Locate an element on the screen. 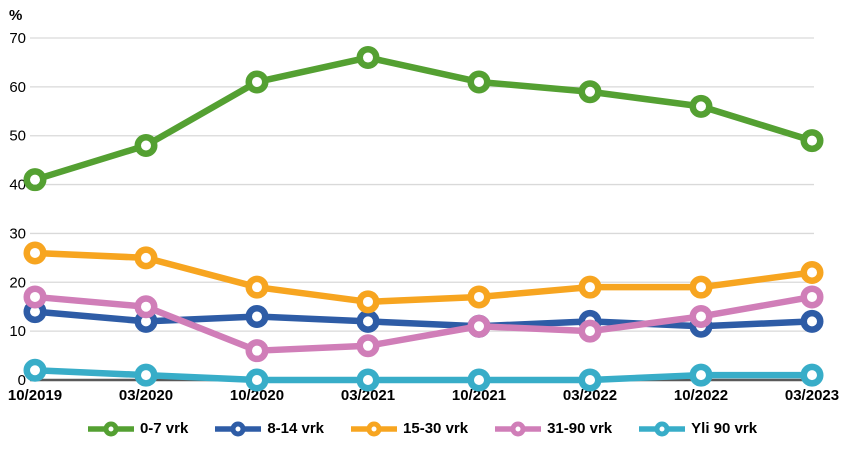 This screenshot has width=844, height=453. data-point-31-90-vrk-10/2022 is located at coordinates (701, 316).